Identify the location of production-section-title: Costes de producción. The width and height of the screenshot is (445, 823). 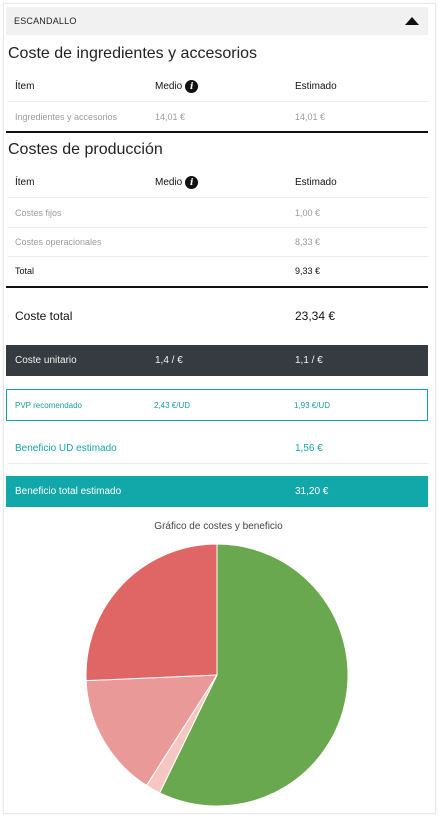
(85, 149).